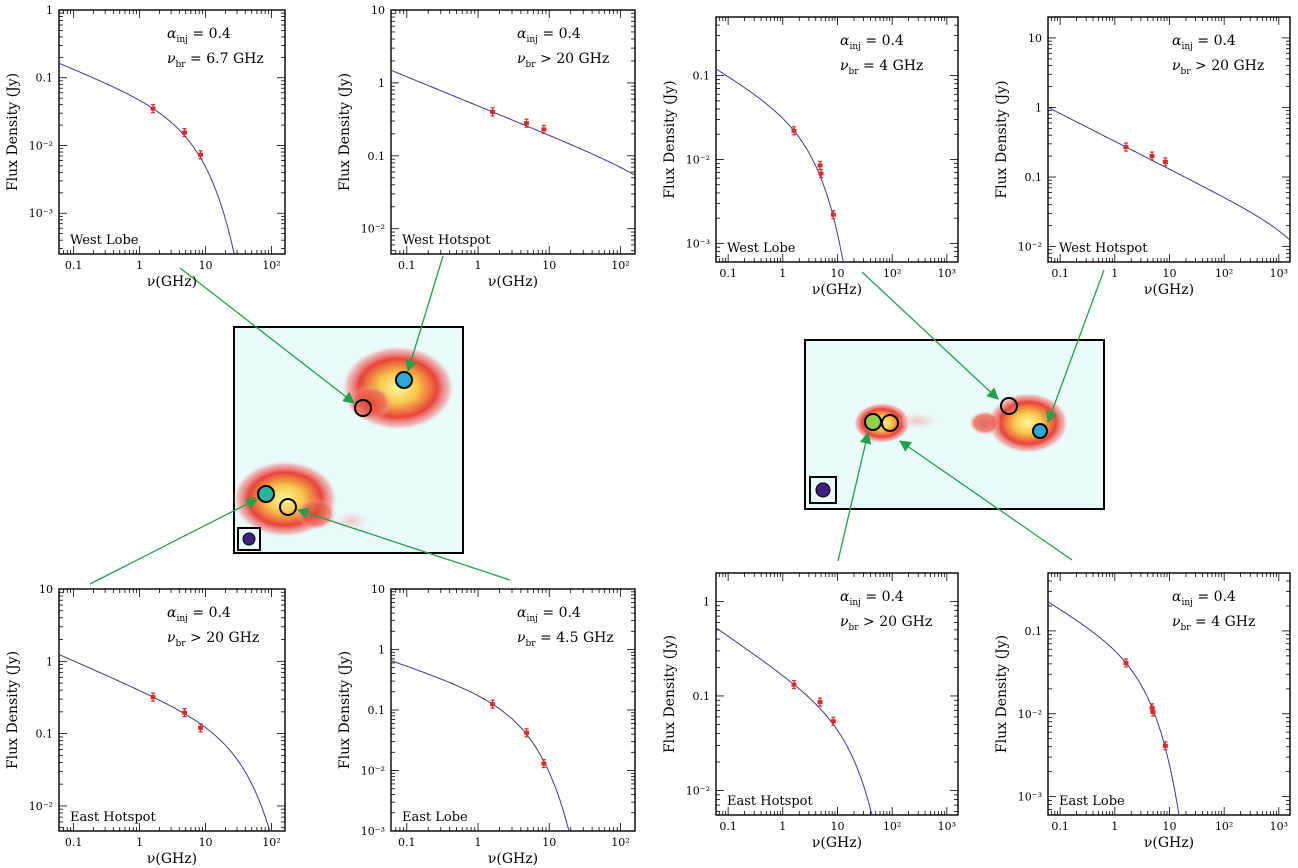  I want to click on region-label: East Lobe, so click(435, 817).